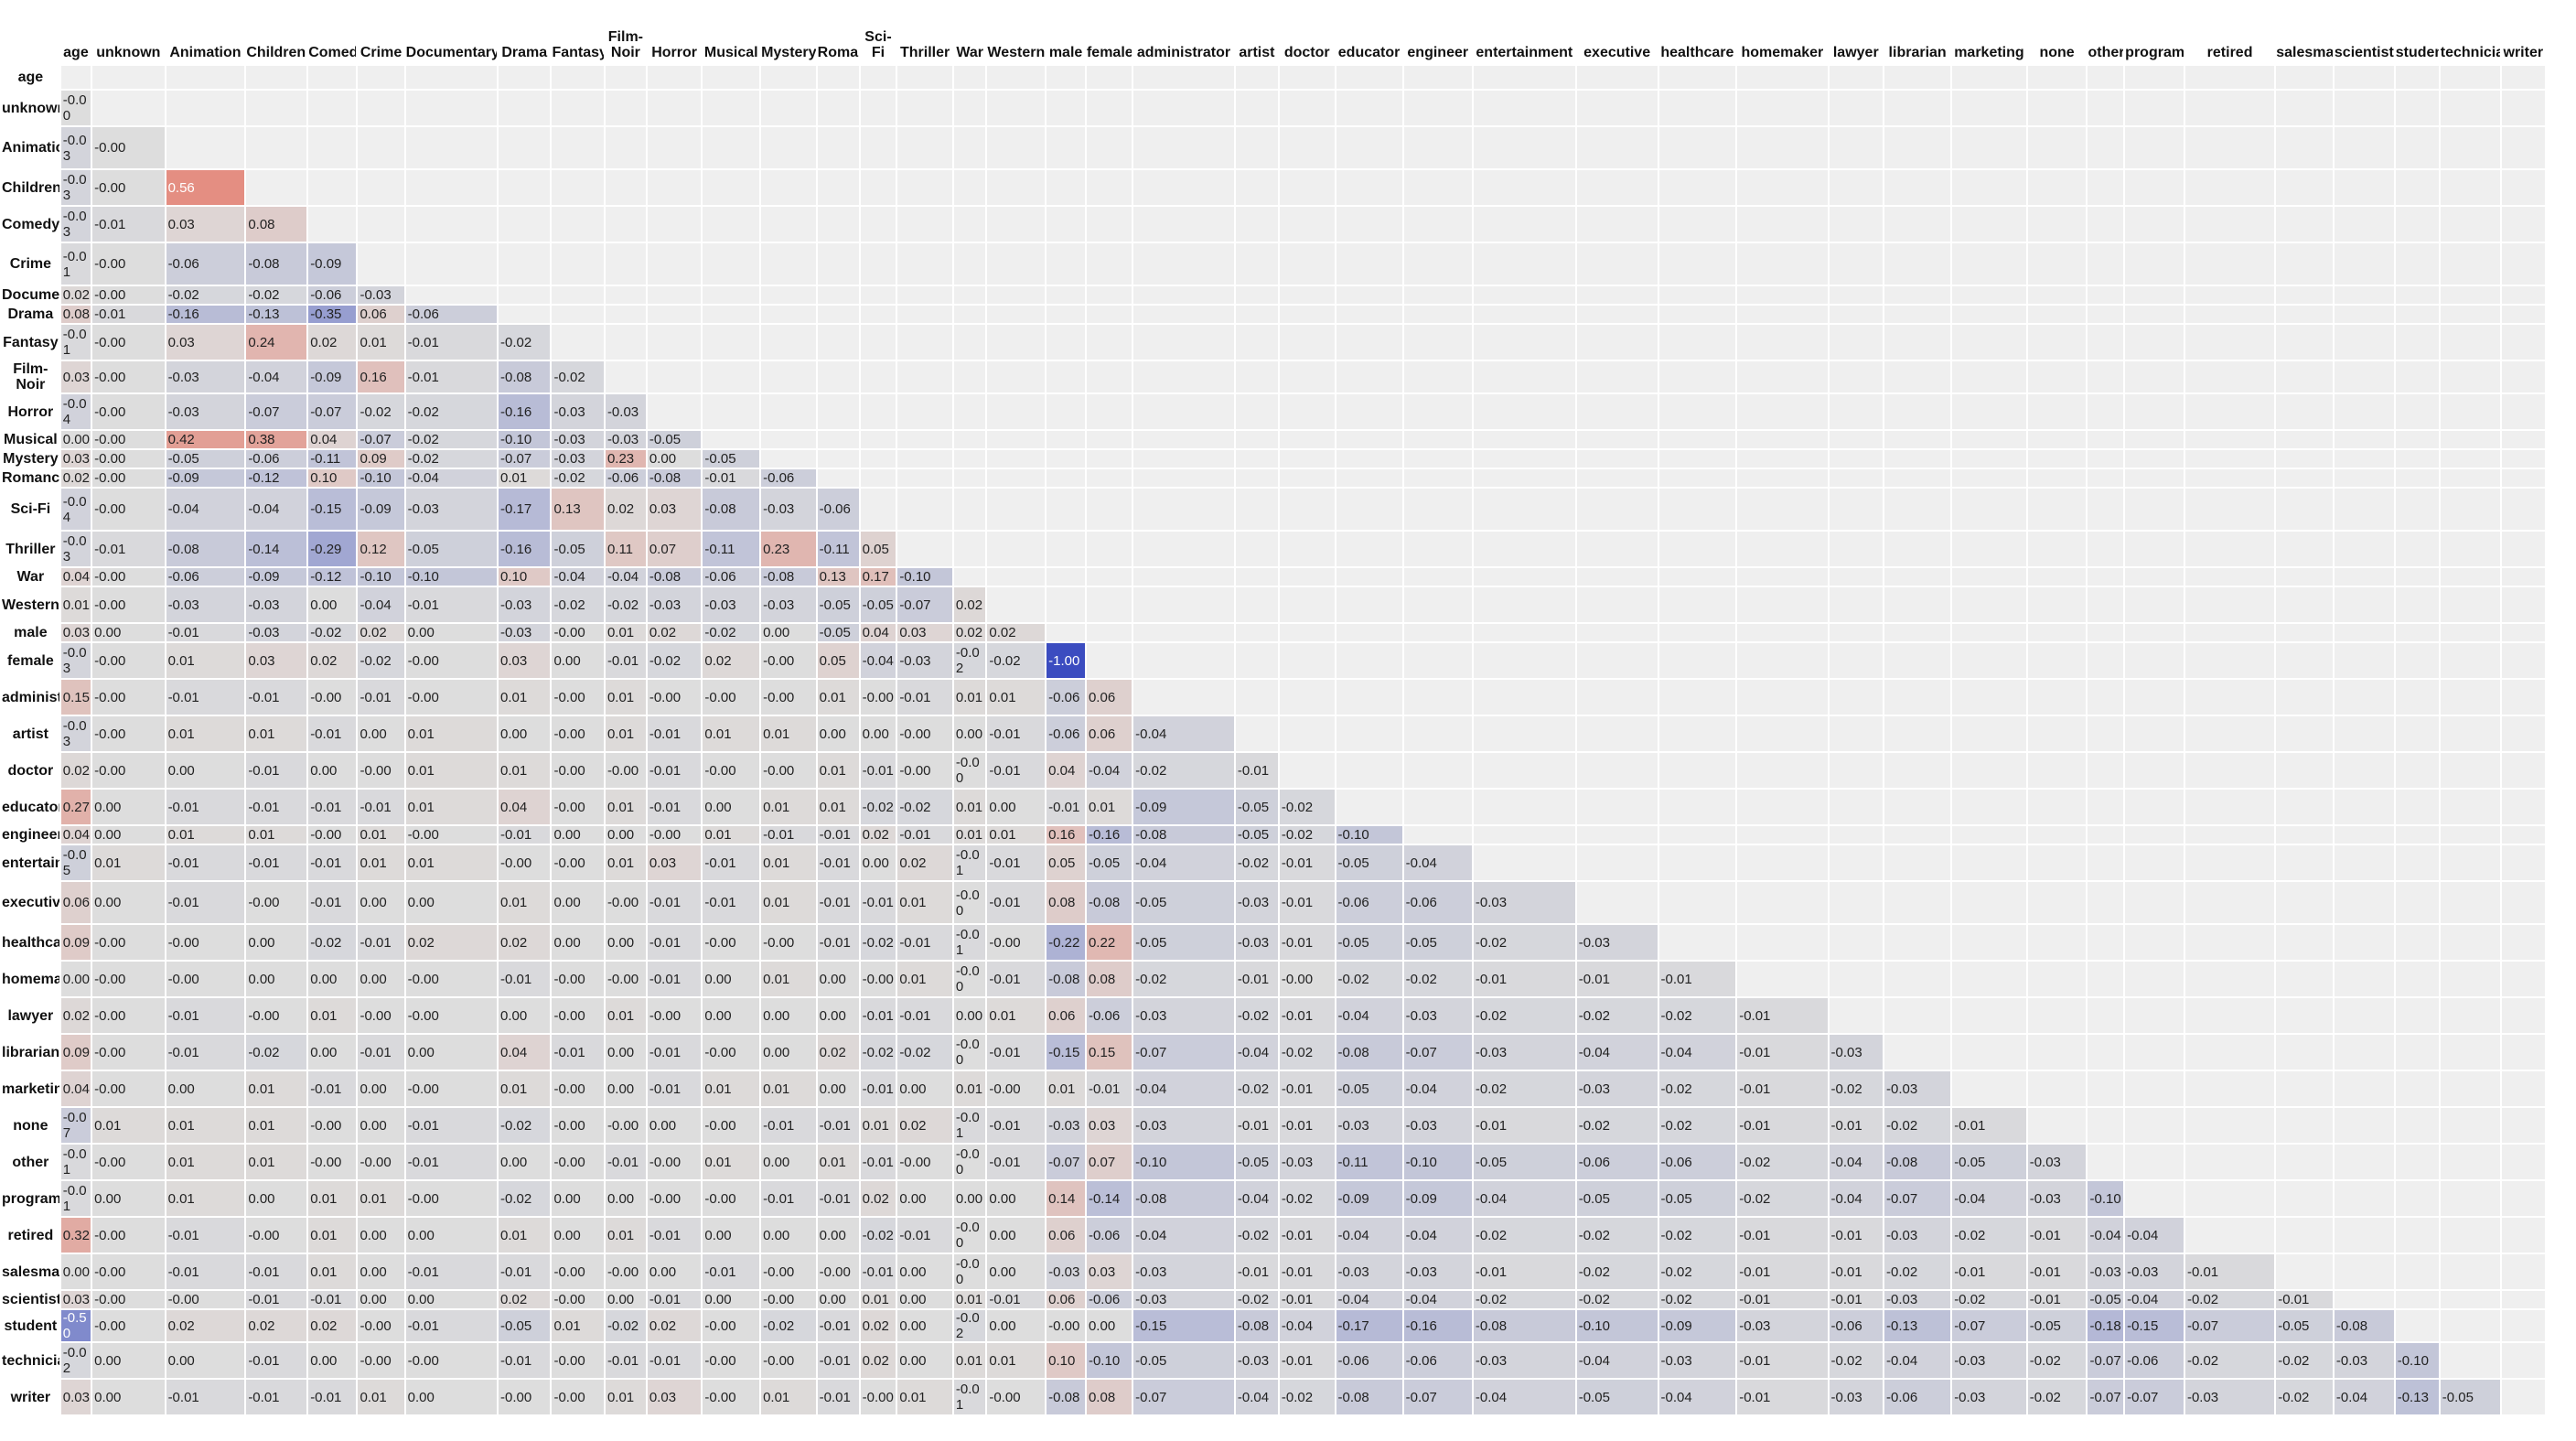 The height and width of the screenshot is (1441, 2576). I want to click on heatmap-cell: 0.04, so click(75, 577).